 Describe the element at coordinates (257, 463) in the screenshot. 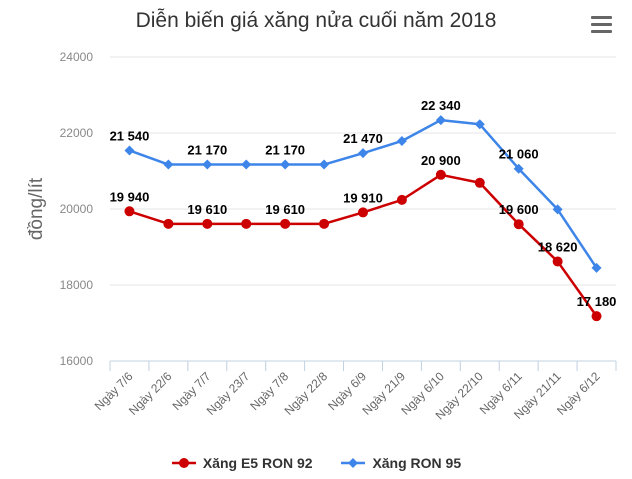

I see `legend-label: Xăng E5 RON 92` at that location.